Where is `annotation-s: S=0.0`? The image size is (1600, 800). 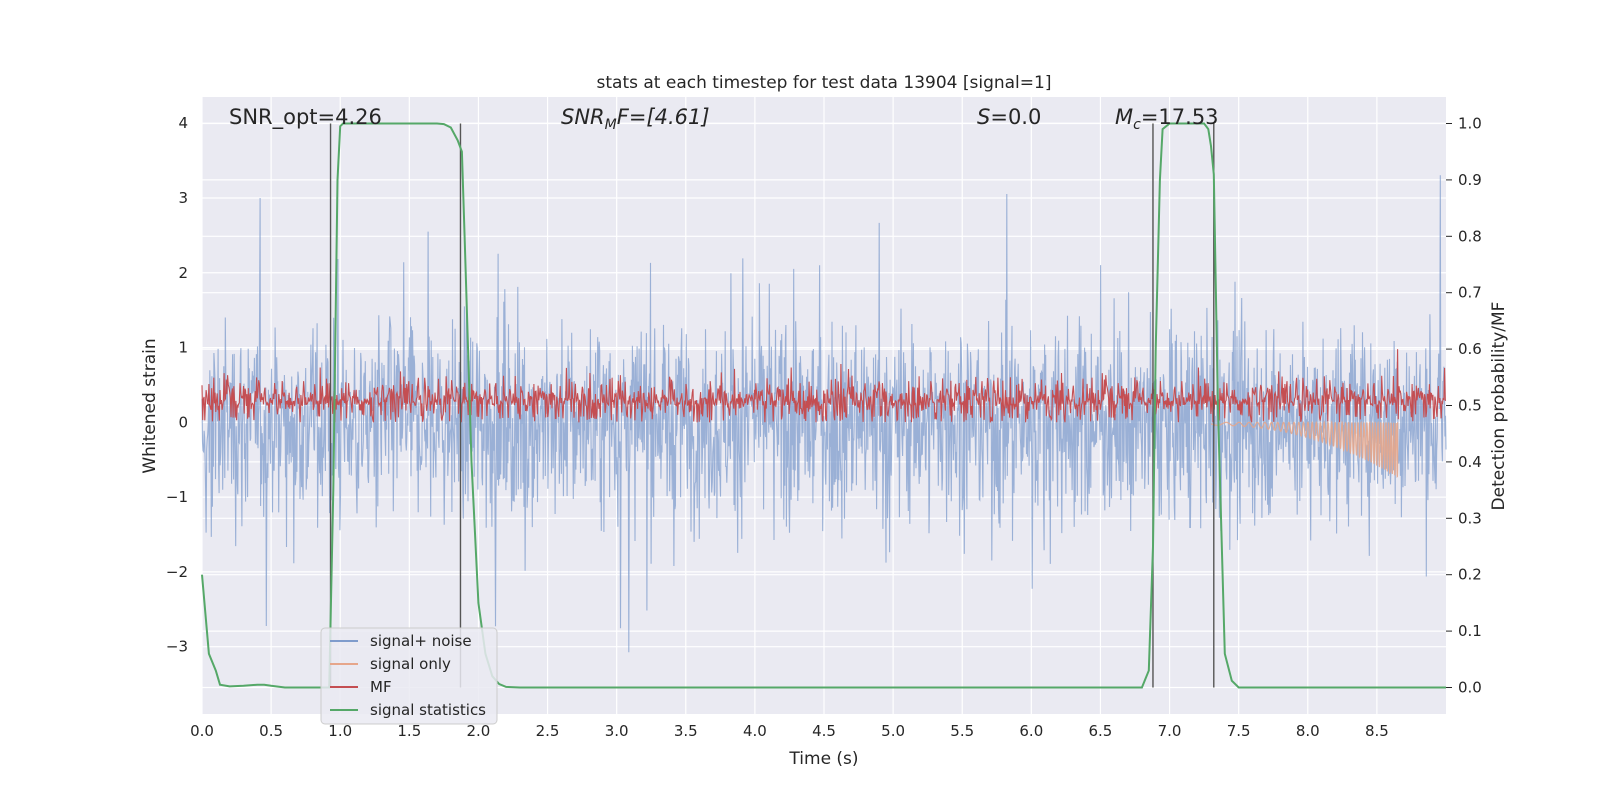
annotation-s: S=0.0 is located at coordinates (1009, 117).